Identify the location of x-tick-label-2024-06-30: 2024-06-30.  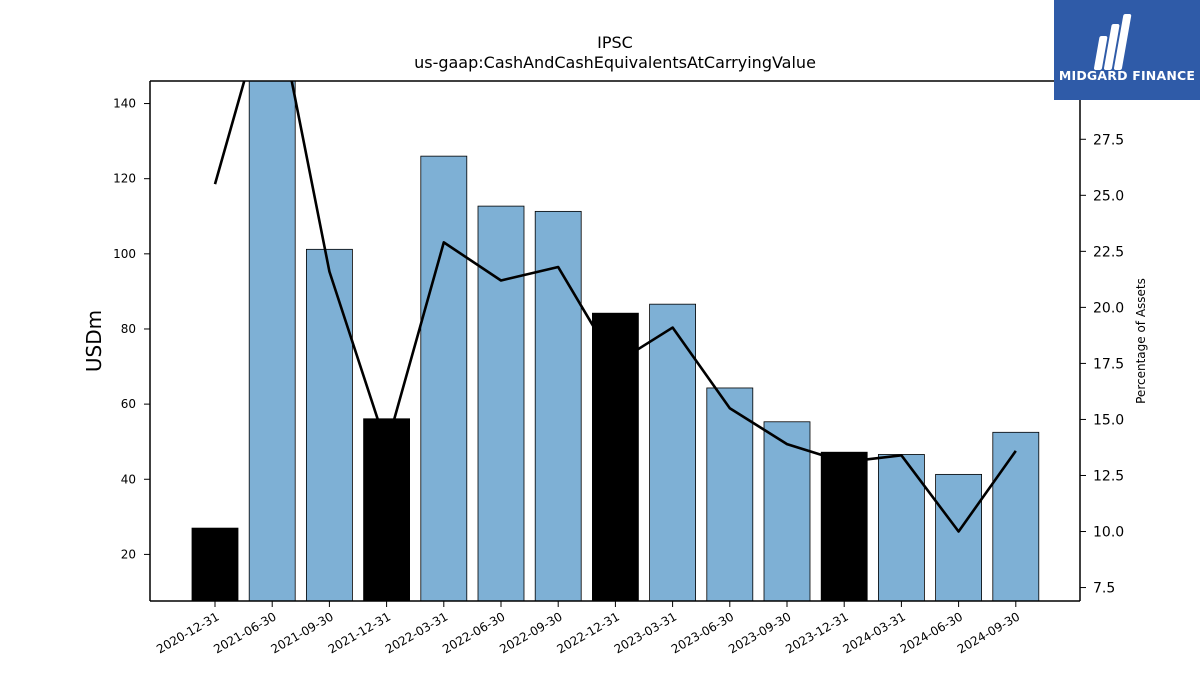
(931, 632).